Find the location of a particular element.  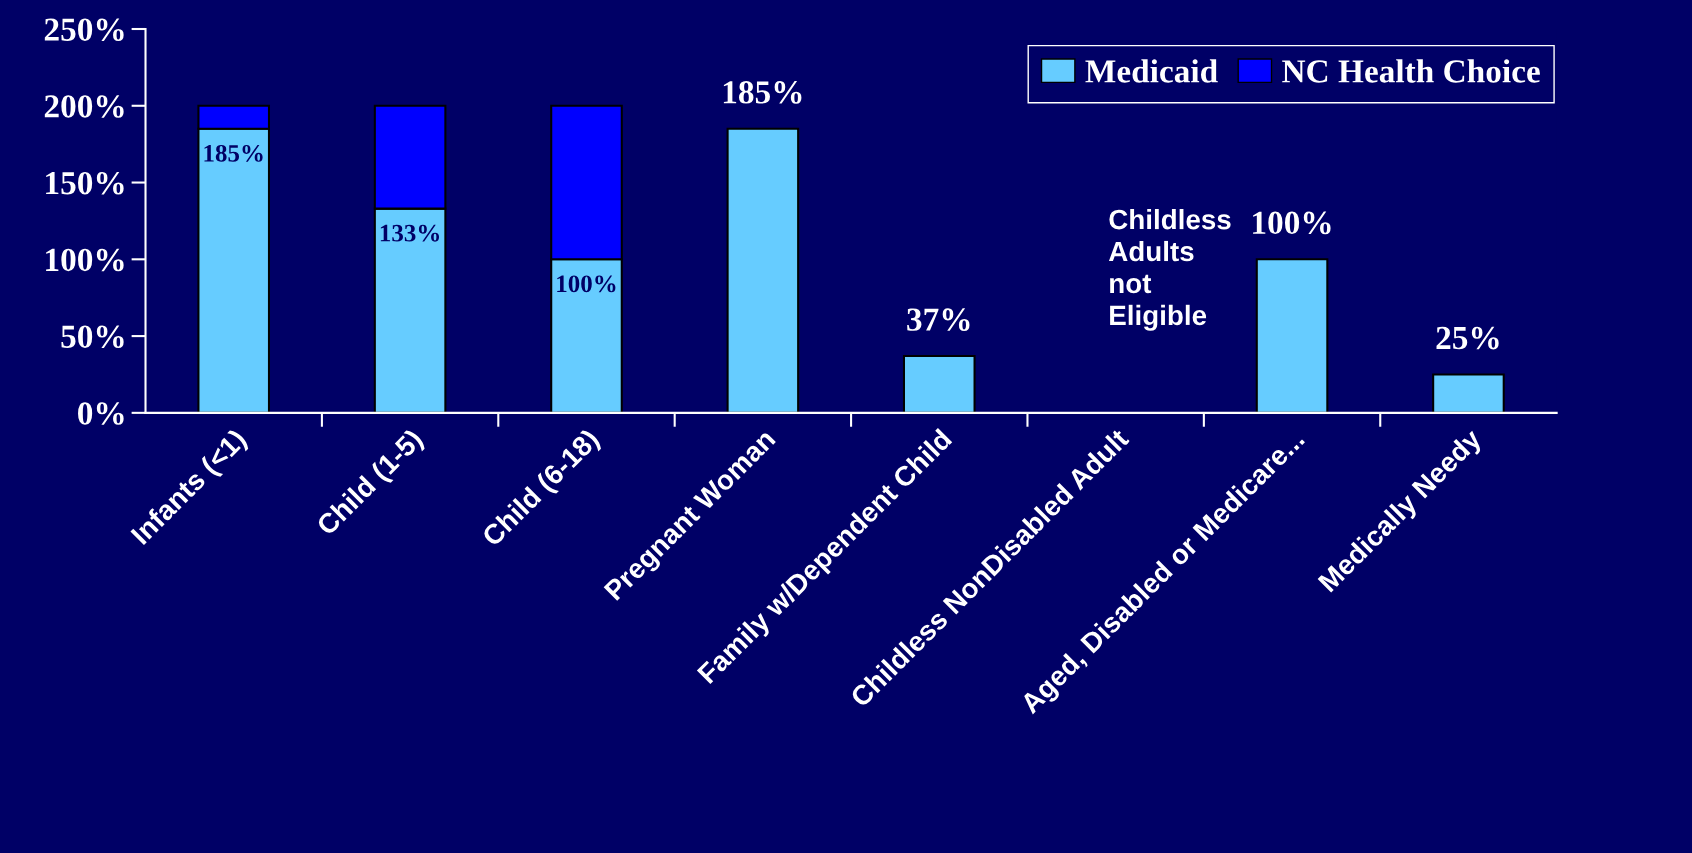

legend-label: Medicaid is located at coordinates (1151, 71).